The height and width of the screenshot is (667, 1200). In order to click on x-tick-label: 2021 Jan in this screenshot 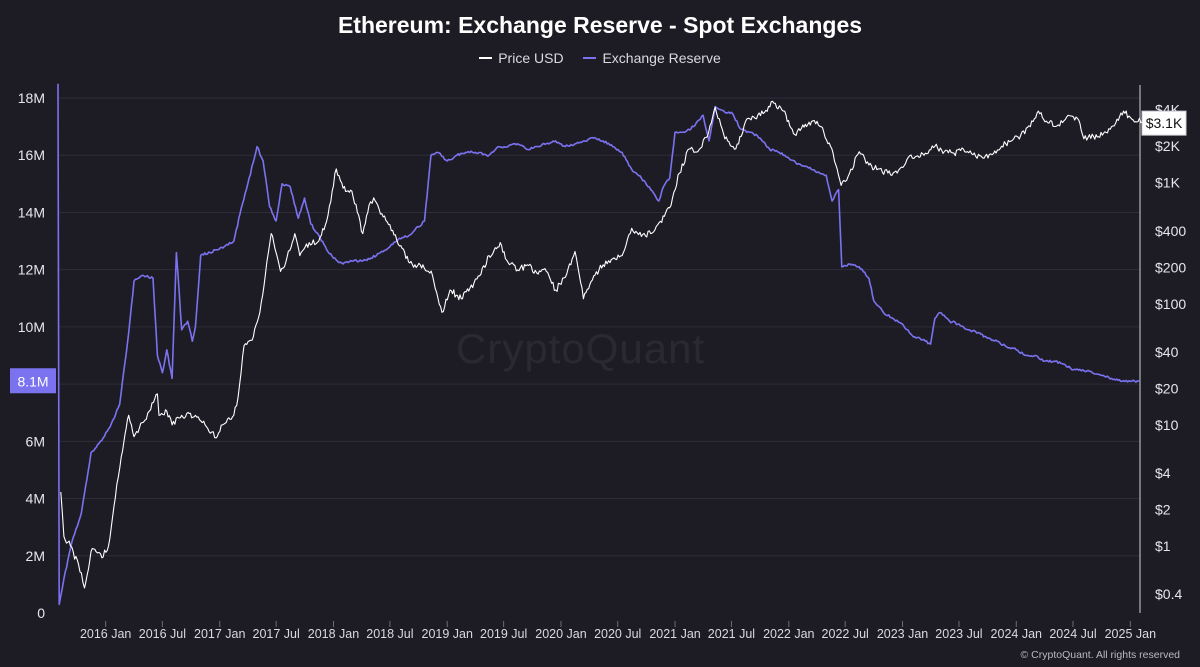, I will do `click(674, 634)`.